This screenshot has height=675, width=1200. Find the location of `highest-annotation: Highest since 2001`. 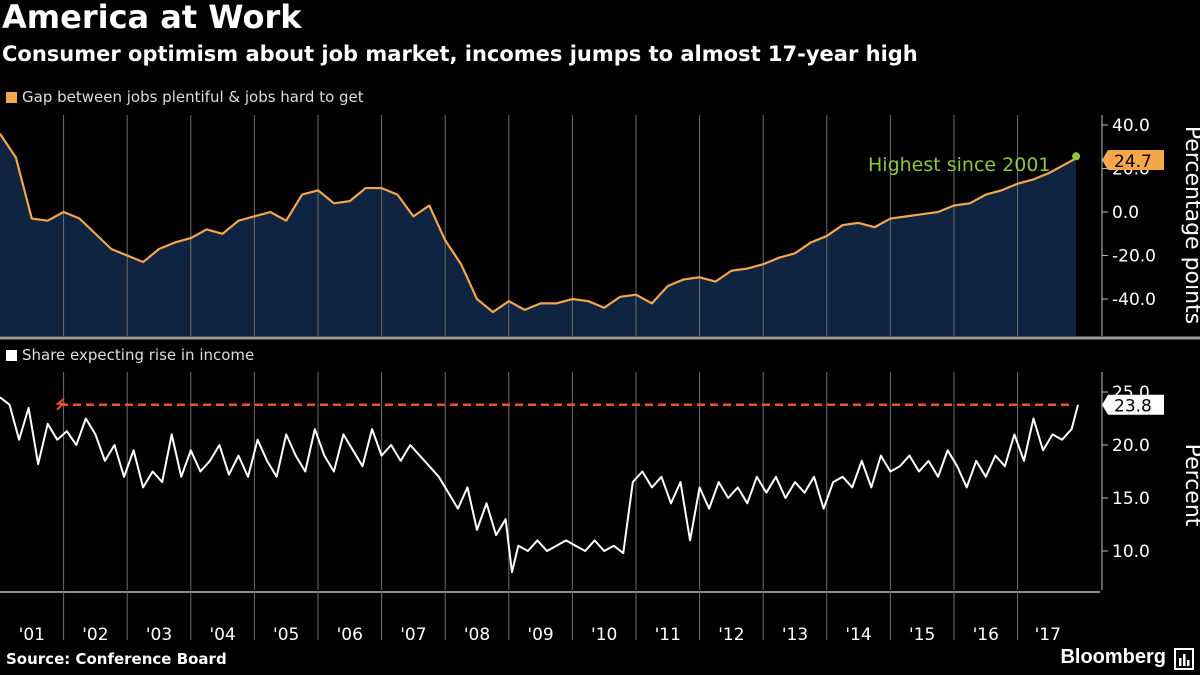

highest-annotation: Highest since 2001 is located at coordinates (959, 165).